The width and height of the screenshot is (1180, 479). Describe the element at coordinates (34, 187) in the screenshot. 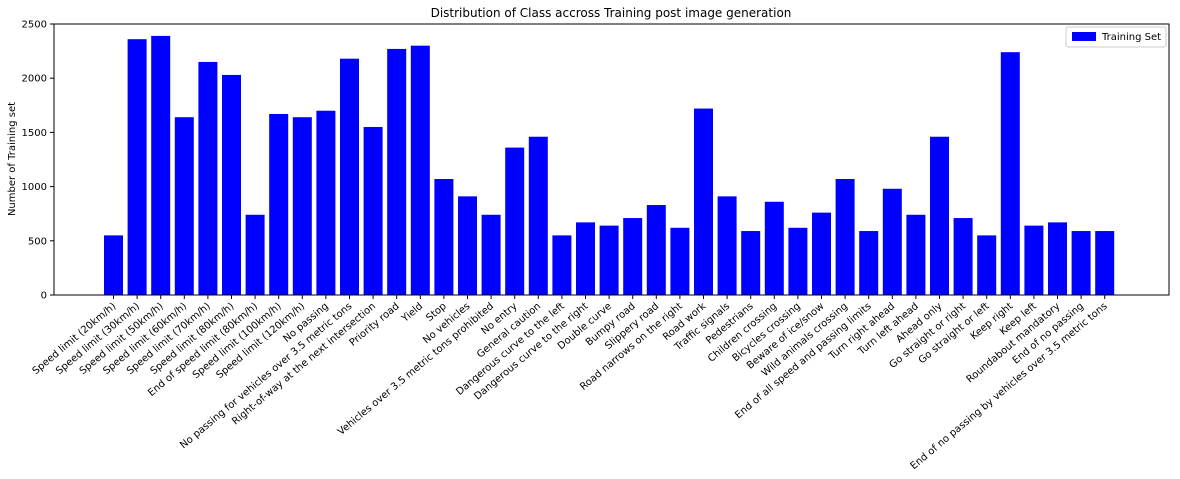

I see `y-tick-label: 1000` at that location.